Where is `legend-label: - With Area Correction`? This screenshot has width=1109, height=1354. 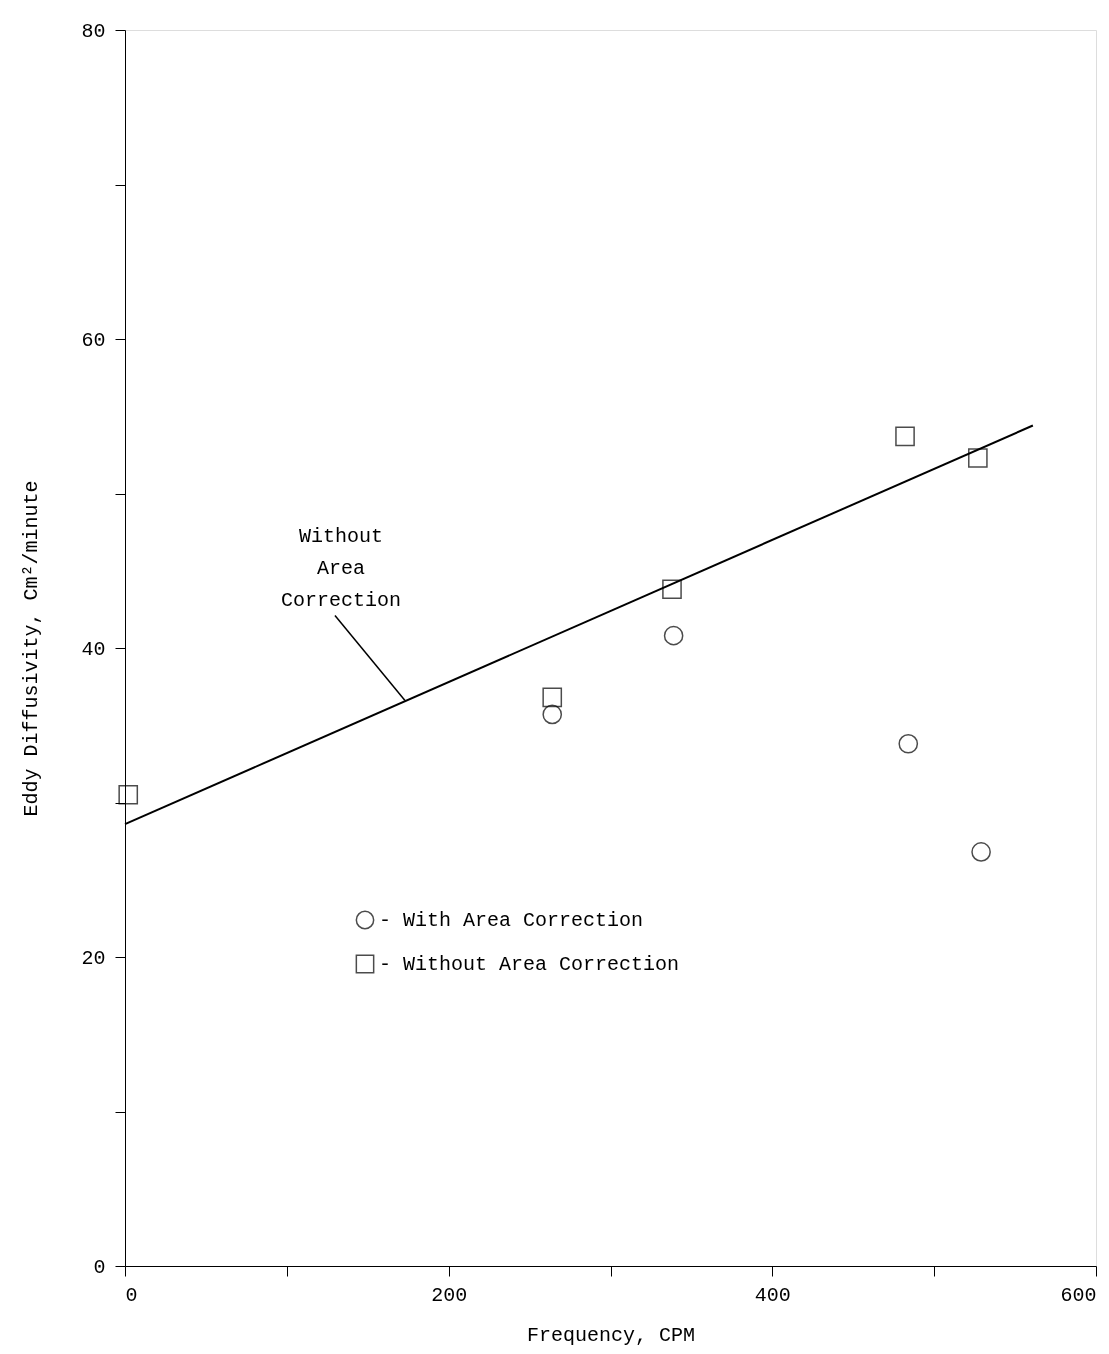 legend-label: - With Area Correction is located at coordinates (511, 920).